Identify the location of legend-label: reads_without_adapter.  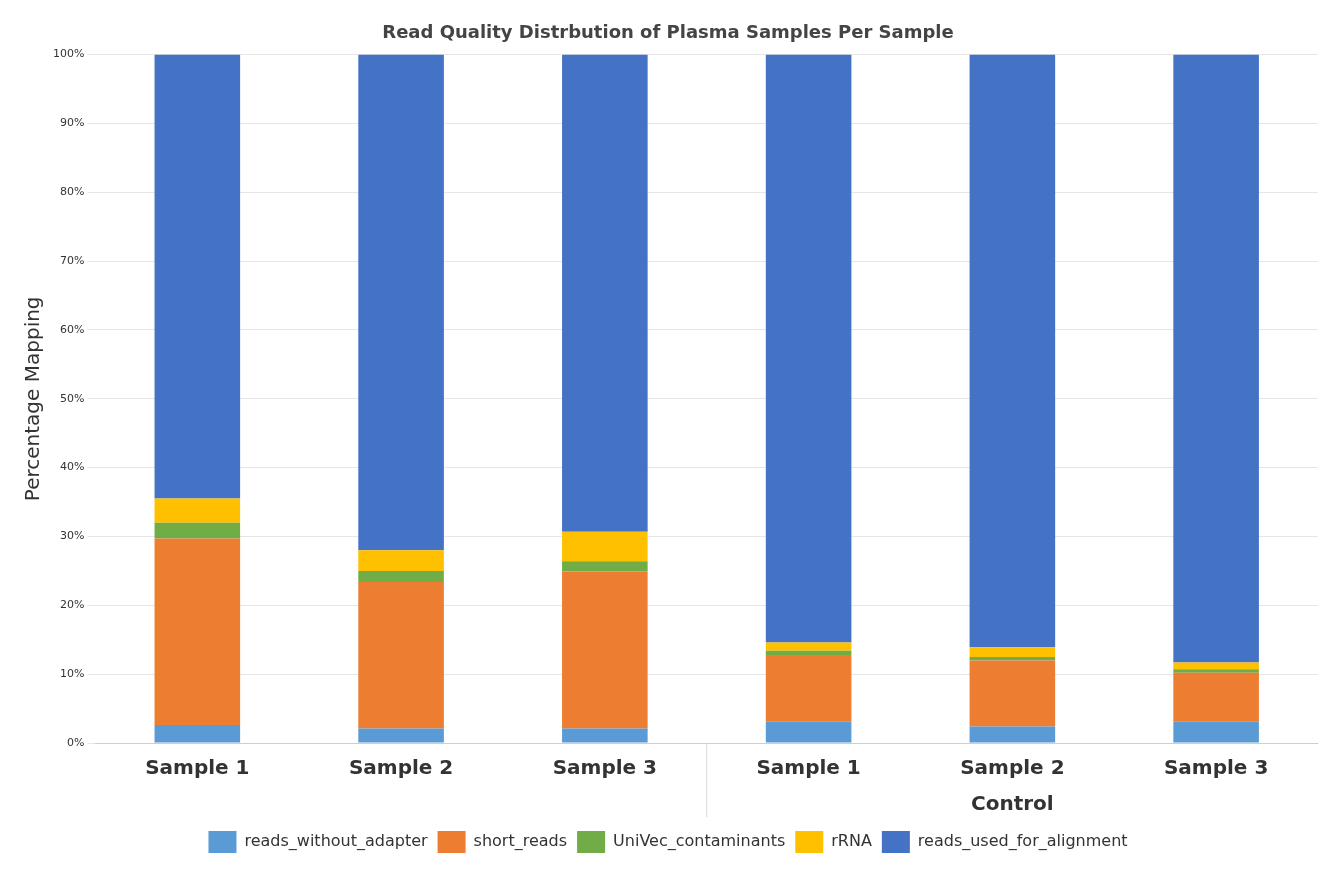
(336, 841).